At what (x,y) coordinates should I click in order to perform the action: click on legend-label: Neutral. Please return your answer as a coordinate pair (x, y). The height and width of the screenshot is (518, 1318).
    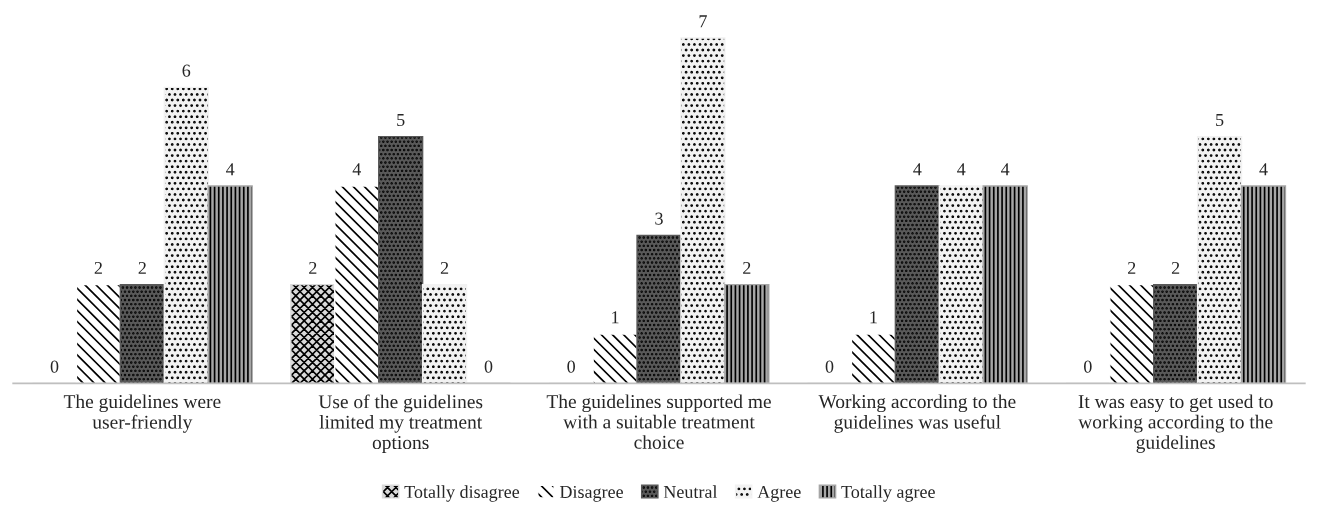
    Looking at the image, I should click on (690, 492).